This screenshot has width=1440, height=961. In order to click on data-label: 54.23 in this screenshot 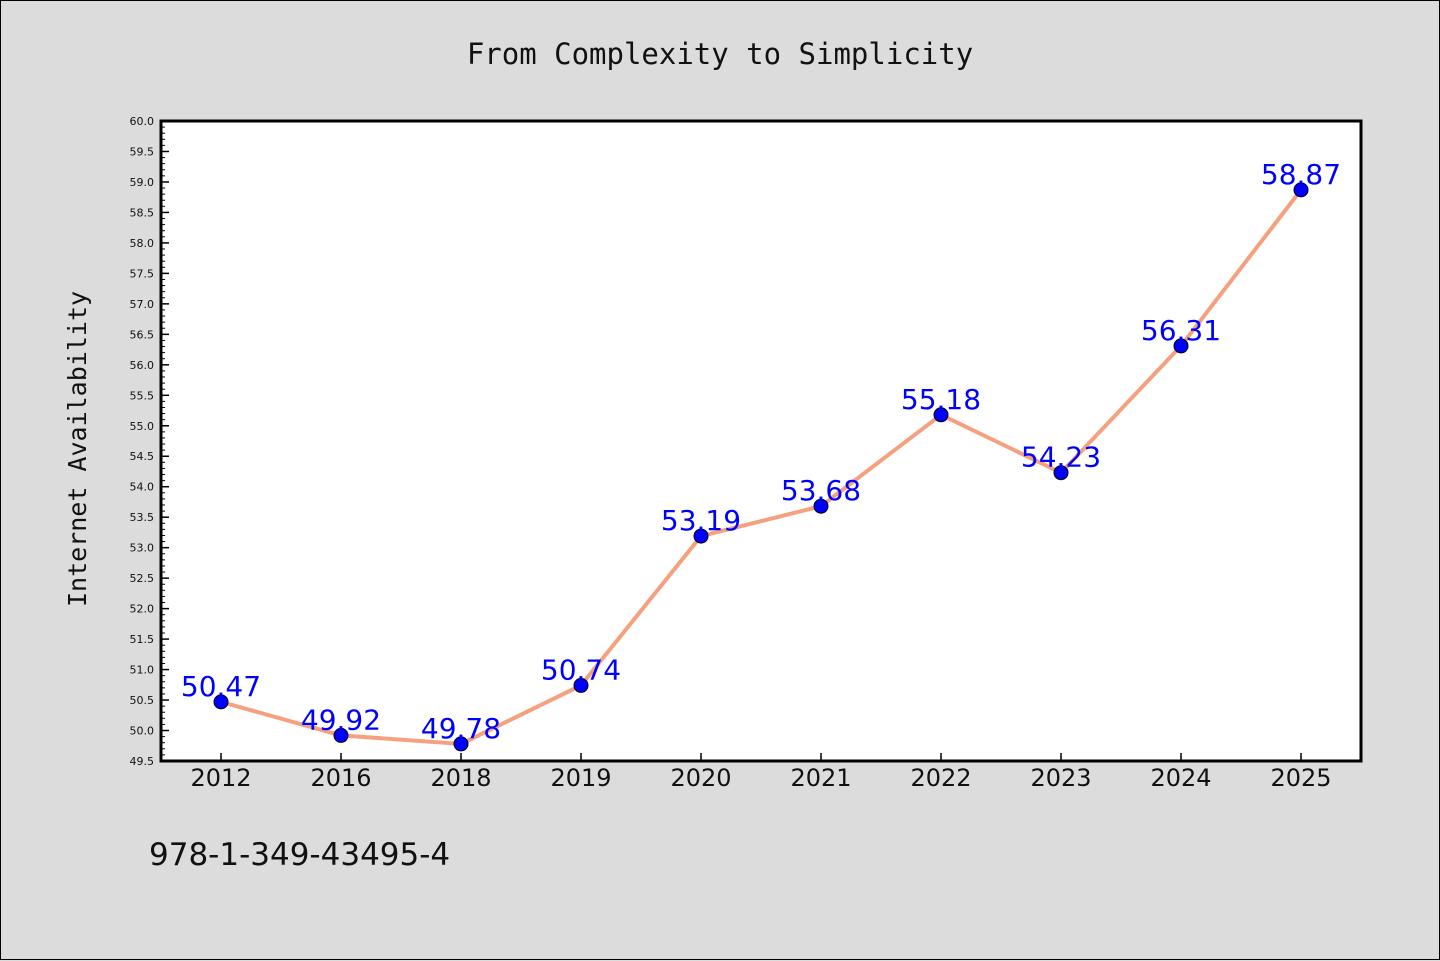, I will do `click(1061, 457)`.